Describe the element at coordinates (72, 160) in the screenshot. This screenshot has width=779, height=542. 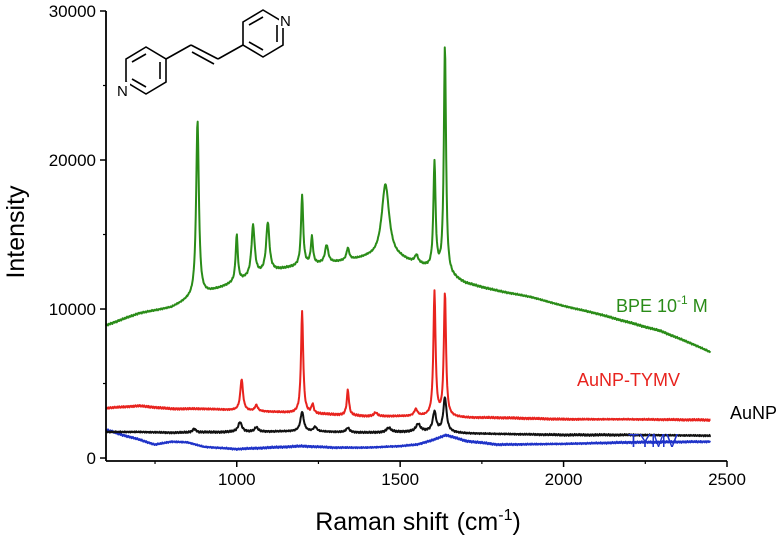
I see `y-tick-label: 20000` at that location.